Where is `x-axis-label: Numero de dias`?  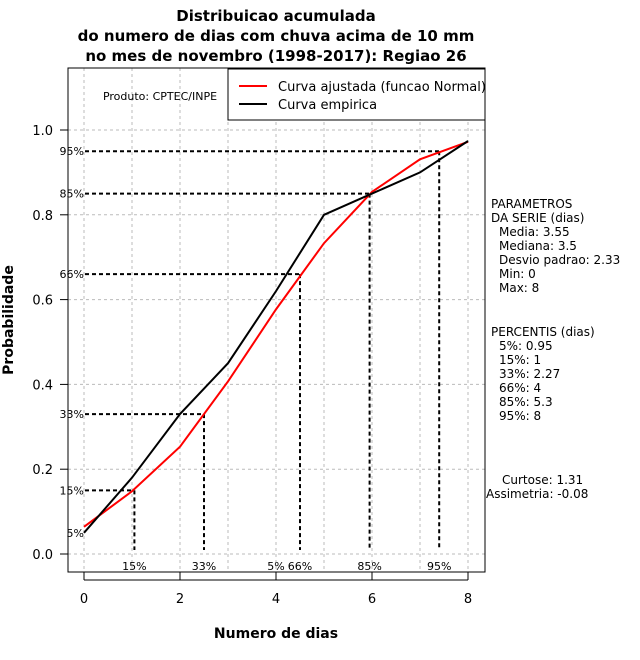 x-axis-label: Numero de dias is located at coordinates (276, 634).